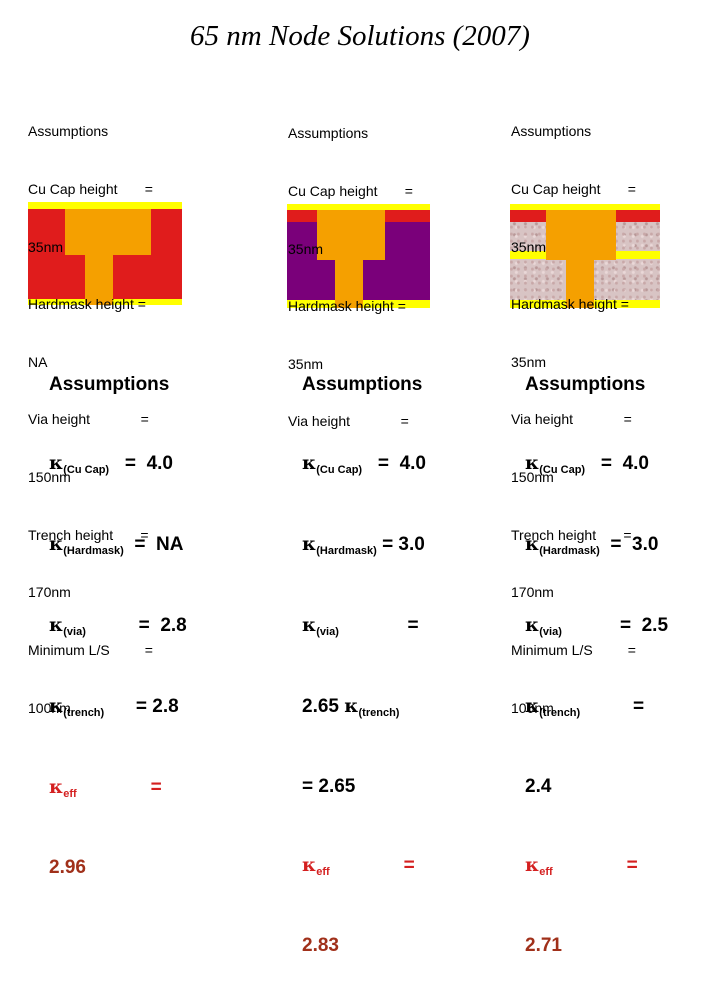 The width and height of the screenshot is (720, 985). What do you see at coordinates (320, 706) in the screenshot?
I see `kappa-value: 2.65` at bounding box center [320, 706].